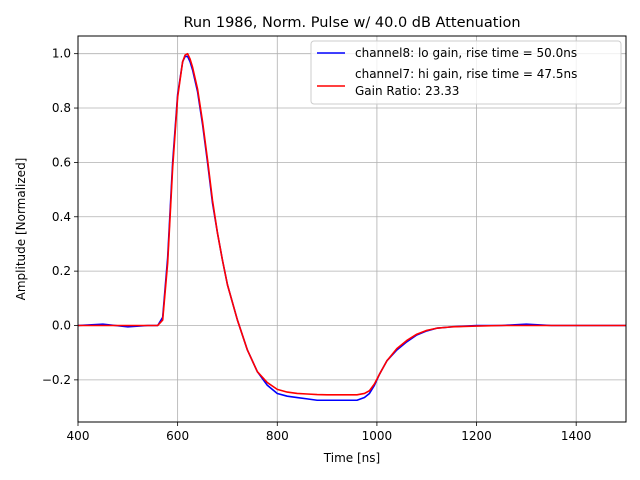  I want to click on y-tick-label: 1.0, so click(61, 54).